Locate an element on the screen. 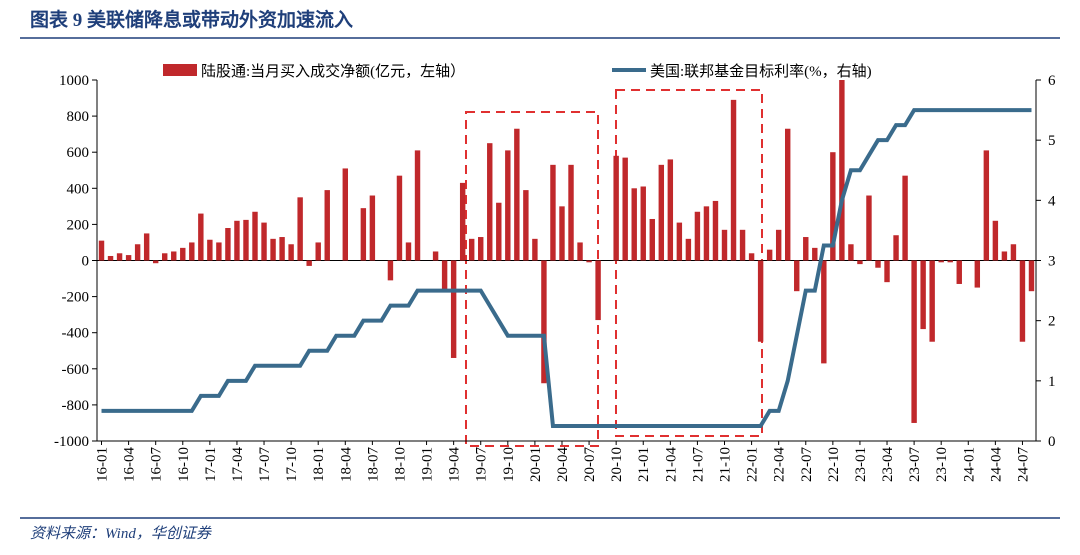  x-tick-label: 19-01 is located at coordinates (428, 464).